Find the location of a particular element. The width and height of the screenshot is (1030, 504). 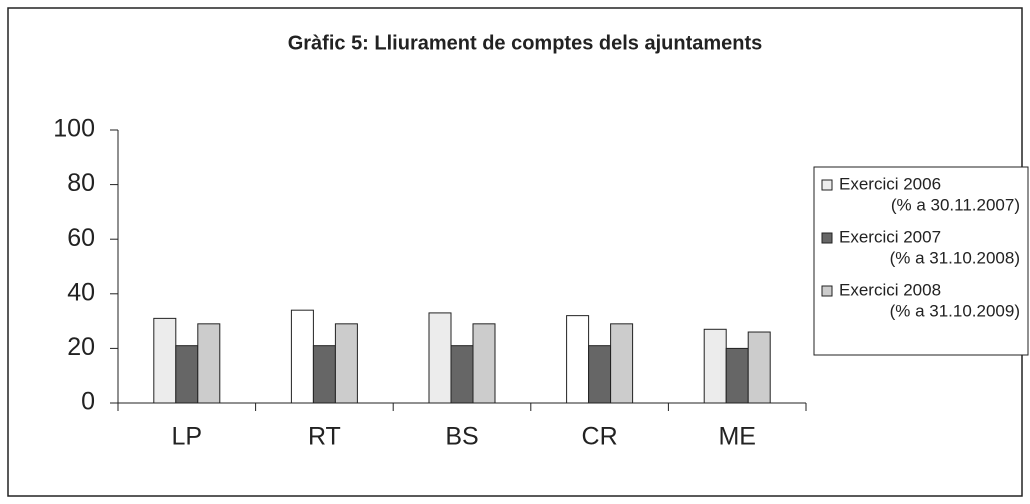

legend-label: Exercici 2007 is located at coordinates (890, 236).